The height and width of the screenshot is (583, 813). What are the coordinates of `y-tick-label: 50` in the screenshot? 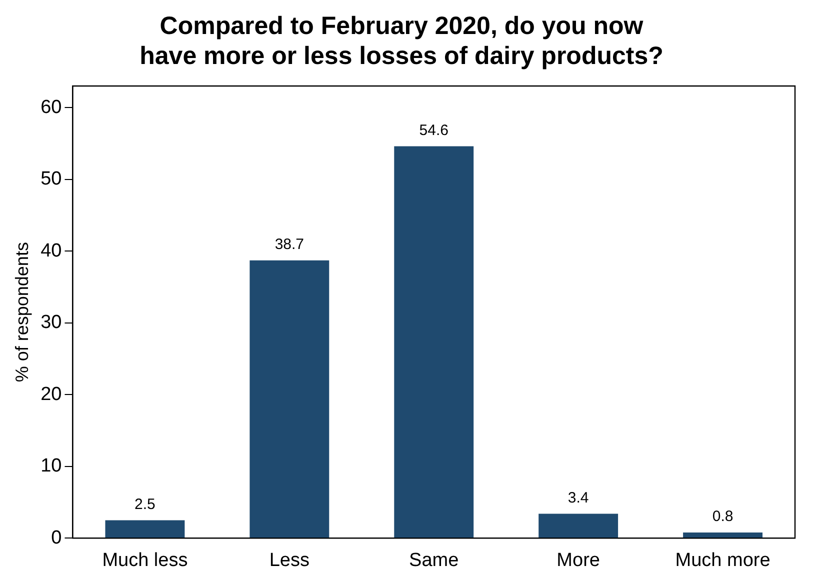 It's located at (51, 179).